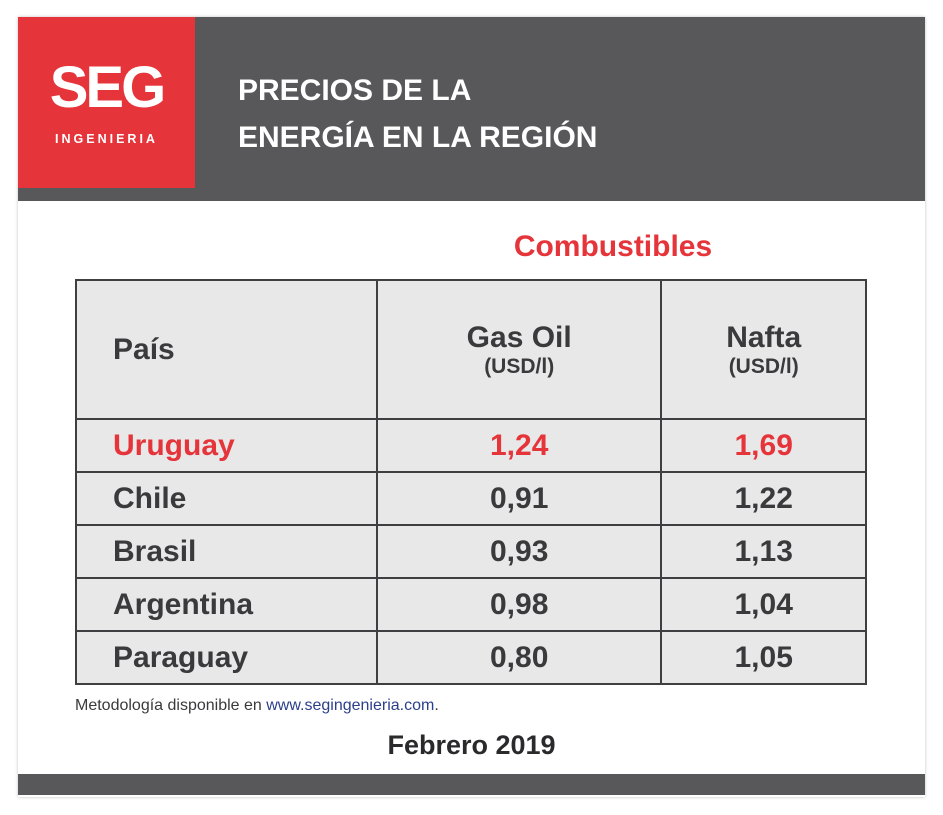 This screenshot has width=943, height=815. Describe the element at coordinates (471, 745) in the screenshot. I see `date-label: Febrero 2019` at that location.